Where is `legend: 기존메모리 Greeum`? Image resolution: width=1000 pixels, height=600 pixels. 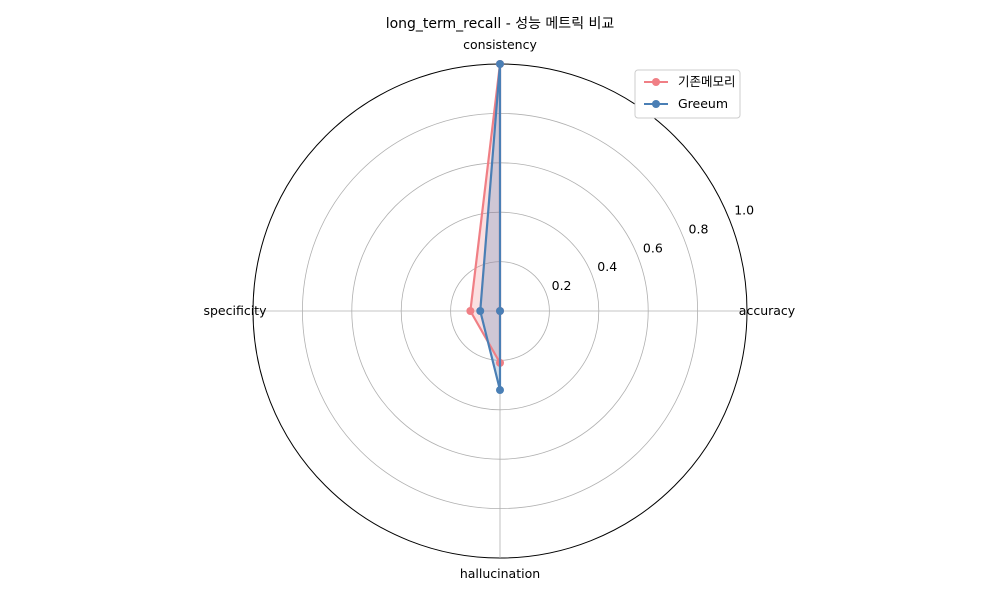
legend: 기존메모리 Greeum is located at coordinates (687, 94).